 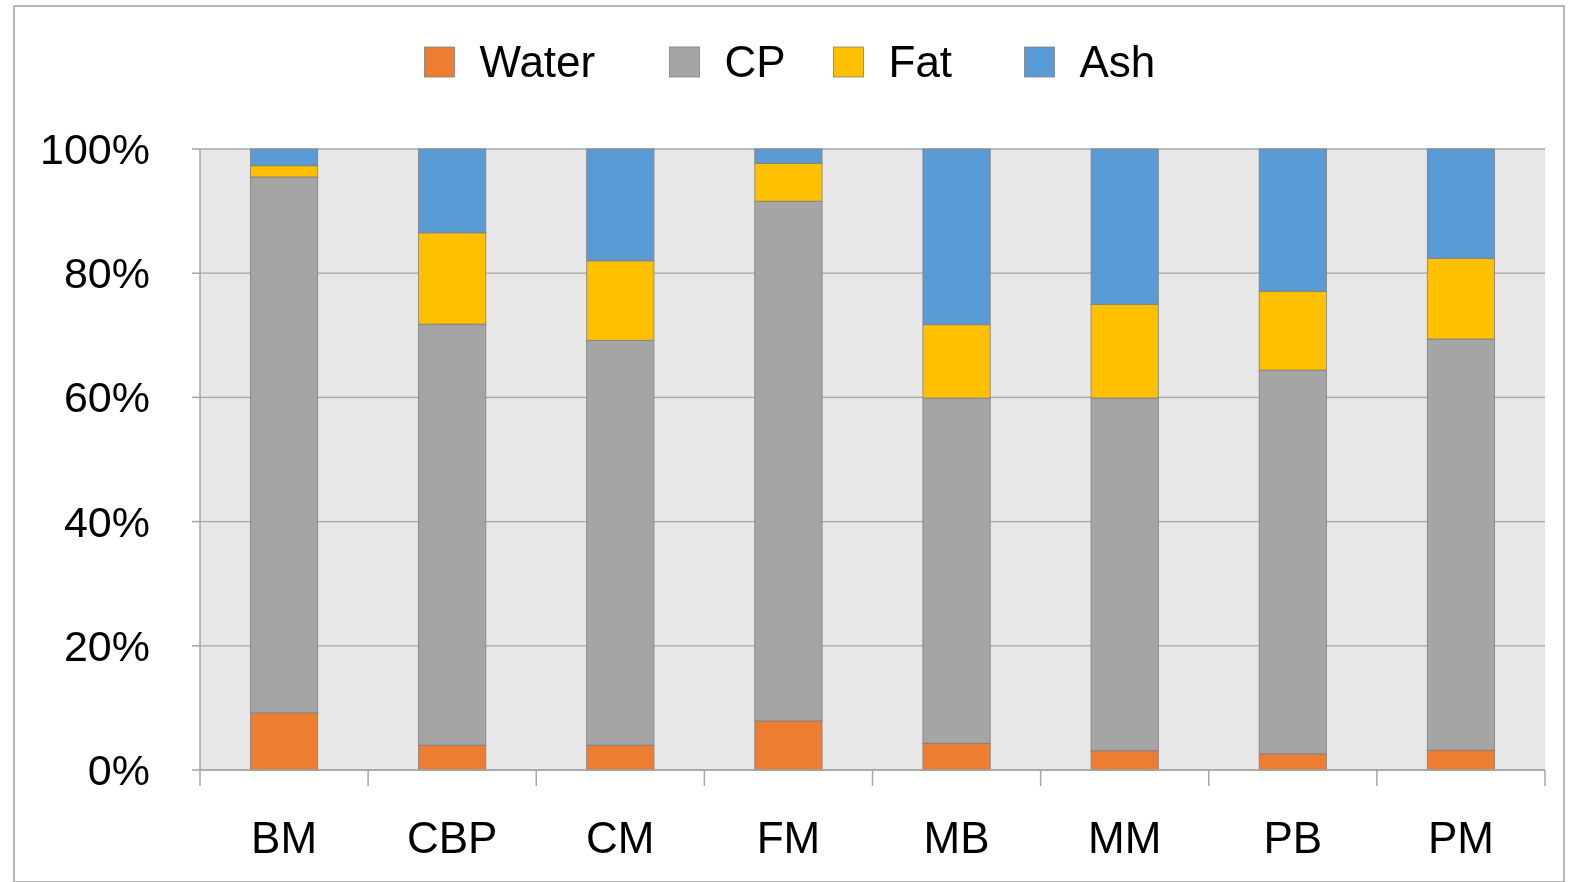 What do you see at coordinates (284, 837) in the screenshot?
I see `x-tick-label: BM` at bounding box center [284, 837].